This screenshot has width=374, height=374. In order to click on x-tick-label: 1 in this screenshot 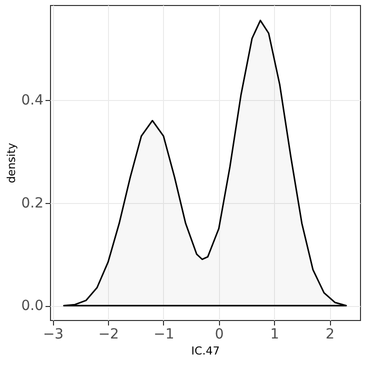, I will do `click(275, 334)`.